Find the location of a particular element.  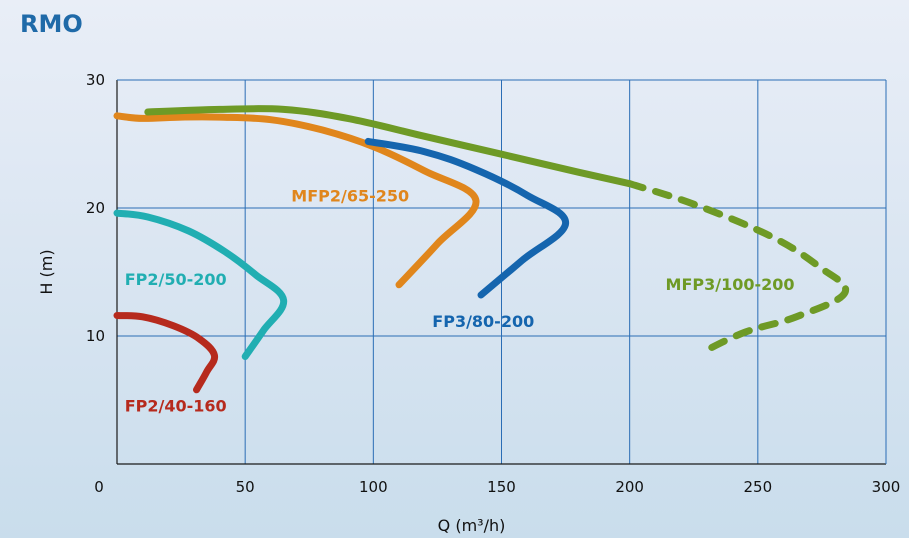

x-tick-label-0: 0 is located at coordinates (99, 487).